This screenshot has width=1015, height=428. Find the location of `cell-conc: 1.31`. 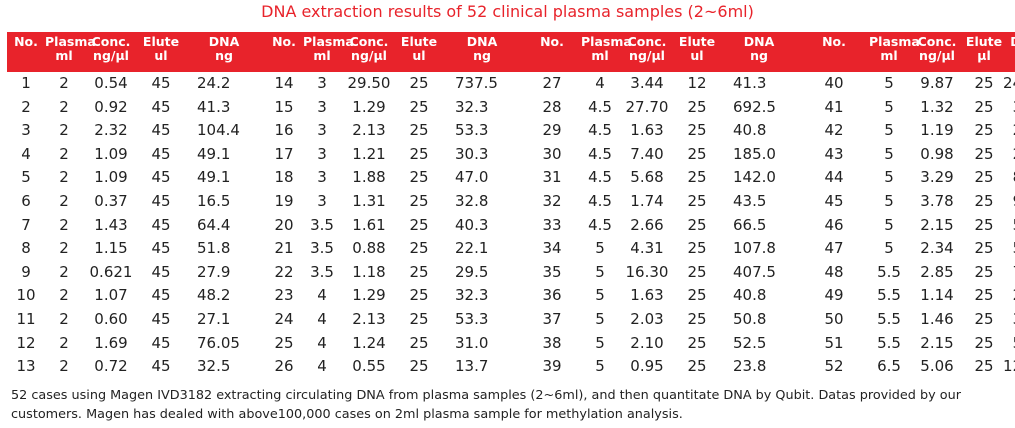

cell-conc: 1.31 is located at coordinates (369, 200).